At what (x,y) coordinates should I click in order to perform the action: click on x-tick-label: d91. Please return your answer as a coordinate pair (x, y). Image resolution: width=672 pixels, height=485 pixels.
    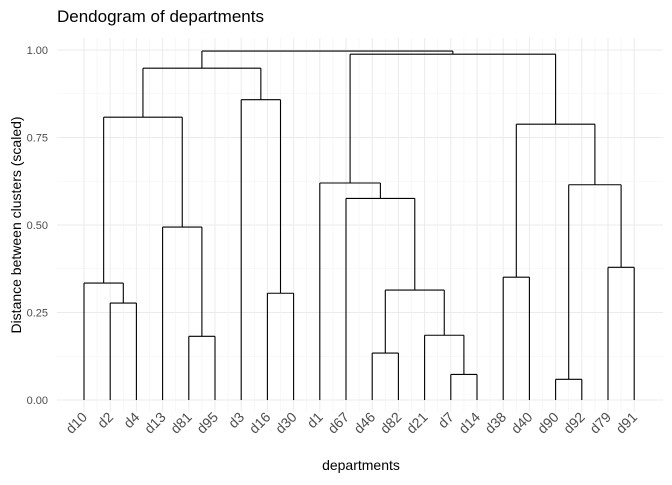
    Looking at the image, I should click on (626, 423).